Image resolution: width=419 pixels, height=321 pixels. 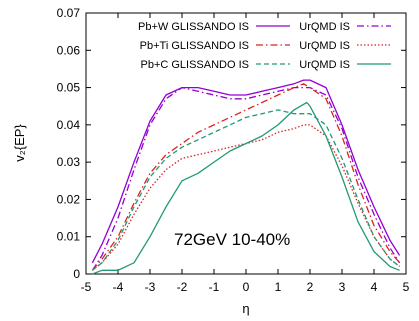 I want to click on x-tick-label: 2, so click(x=310, y=287).